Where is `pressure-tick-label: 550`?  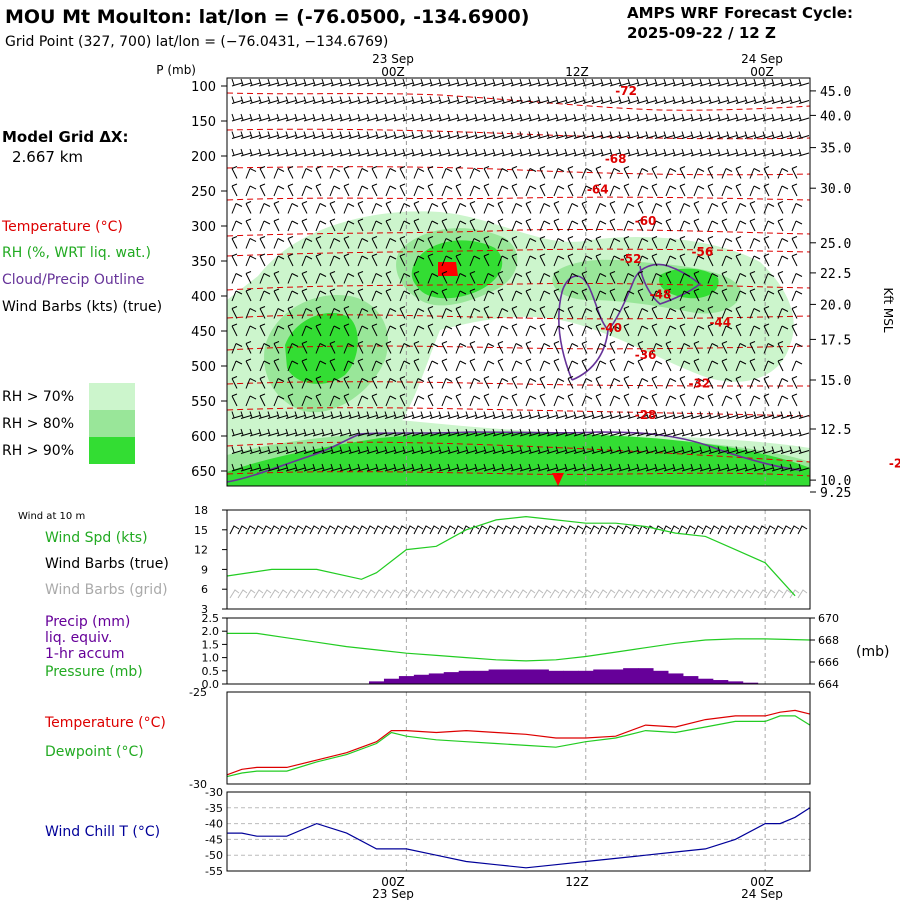 pressure-tick-label: 550 is located at coordinates (203, 402).